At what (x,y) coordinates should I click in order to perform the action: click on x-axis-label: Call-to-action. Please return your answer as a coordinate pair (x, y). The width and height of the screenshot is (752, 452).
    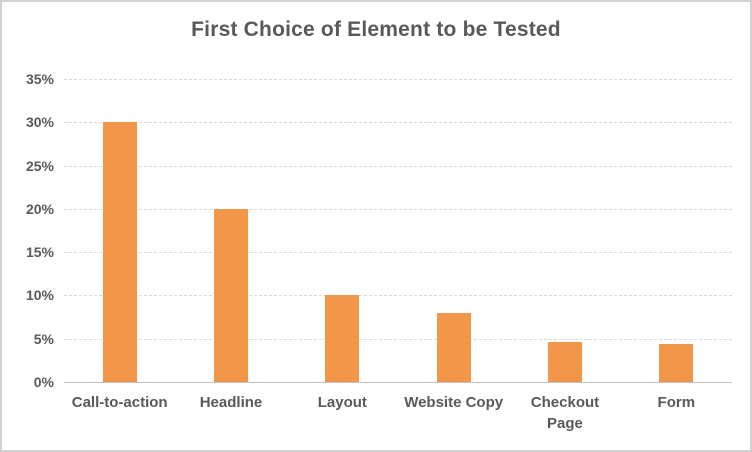
    Looking at the image, I should click on (119, 402).